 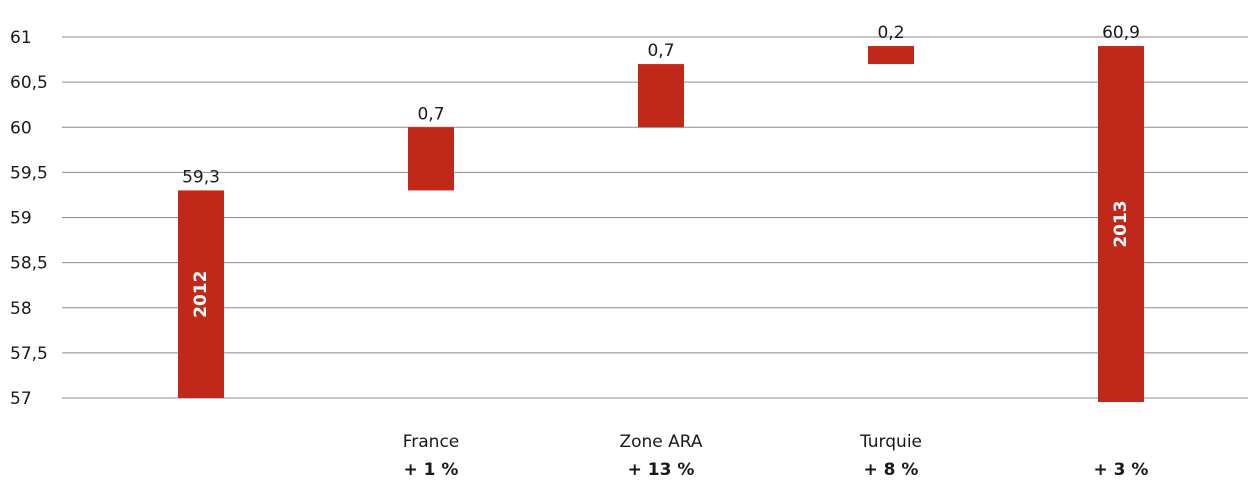 What do you see at coordinates (431, 470) in the screenshot?
I see `growth-label-france: + 1 %` at bounding box center [431, 470].